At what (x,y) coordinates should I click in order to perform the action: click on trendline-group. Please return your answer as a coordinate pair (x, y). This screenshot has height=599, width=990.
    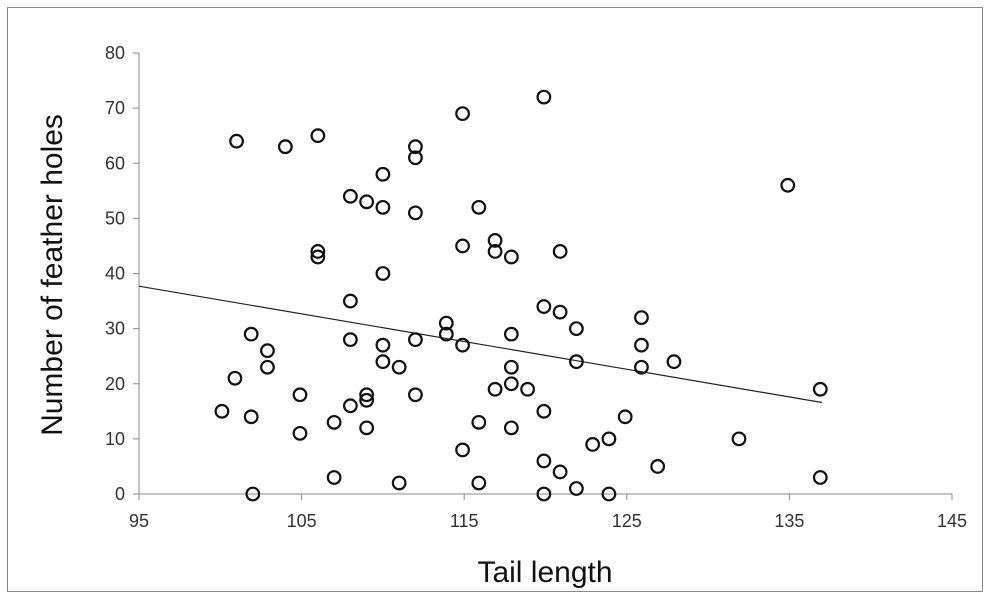
    Looking at the image, I should click on (480, 344).